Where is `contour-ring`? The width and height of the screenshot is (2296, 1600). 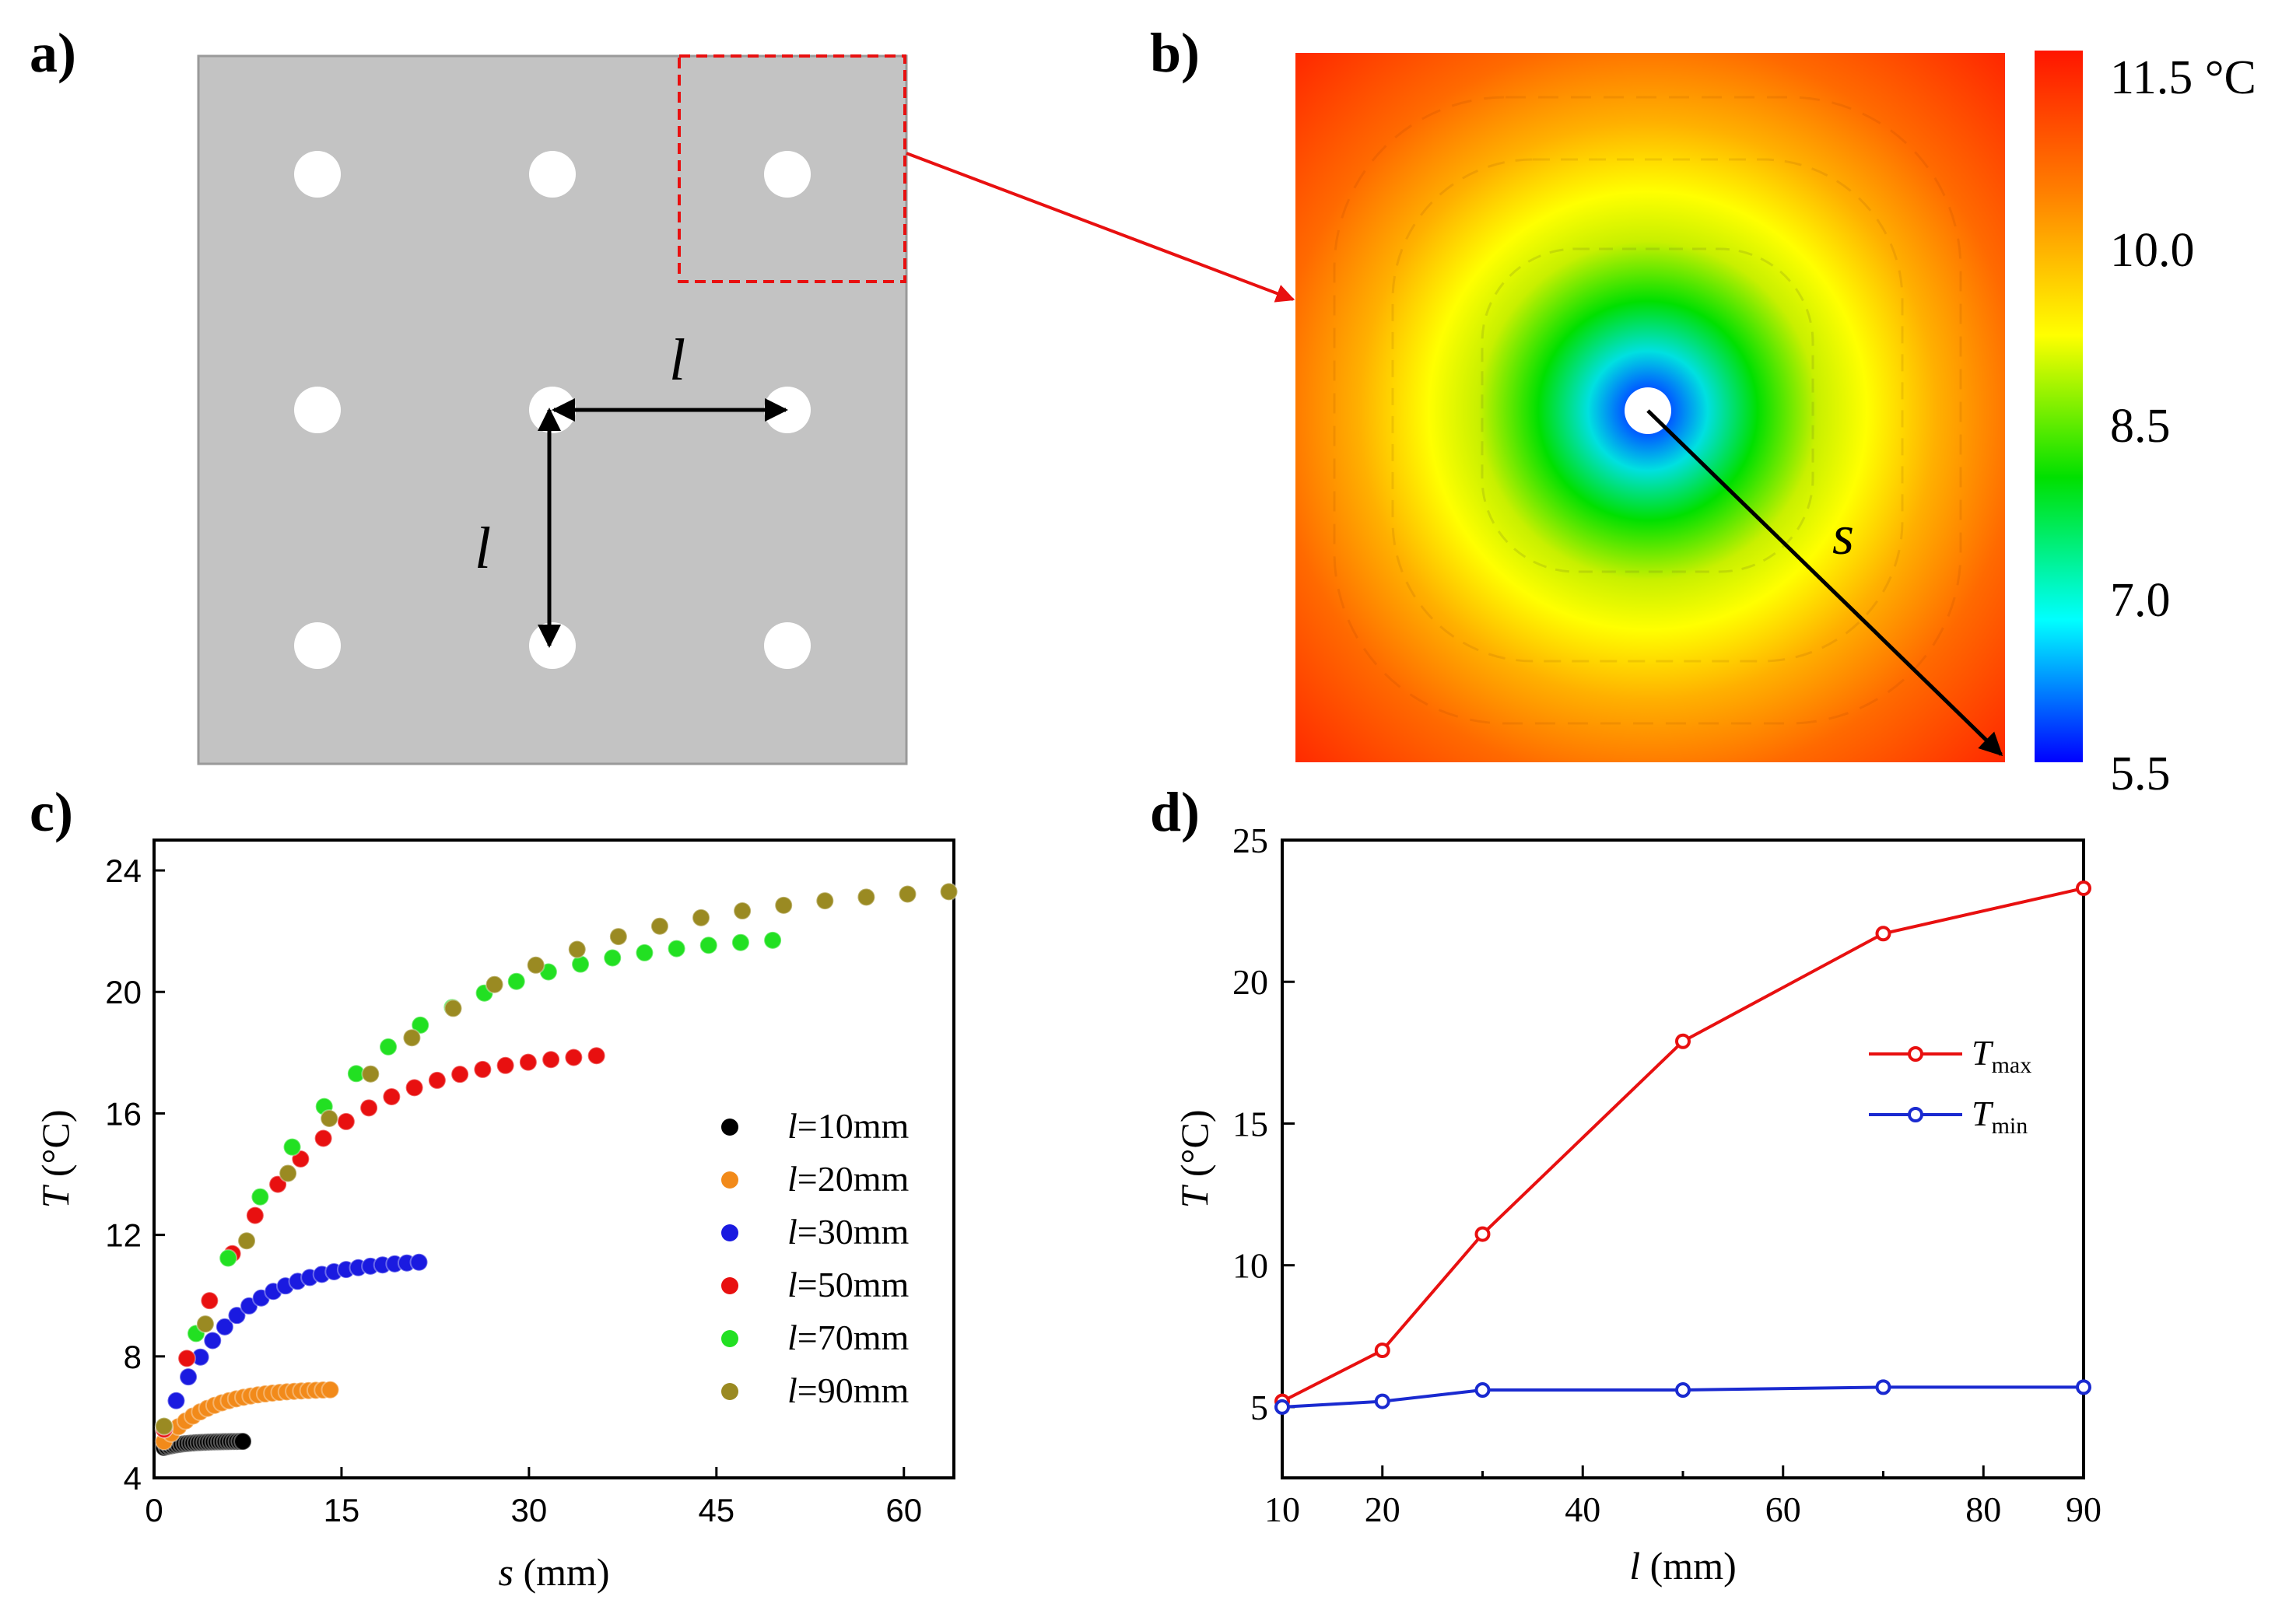
contour-ring is located at coordinates (1647, 410).